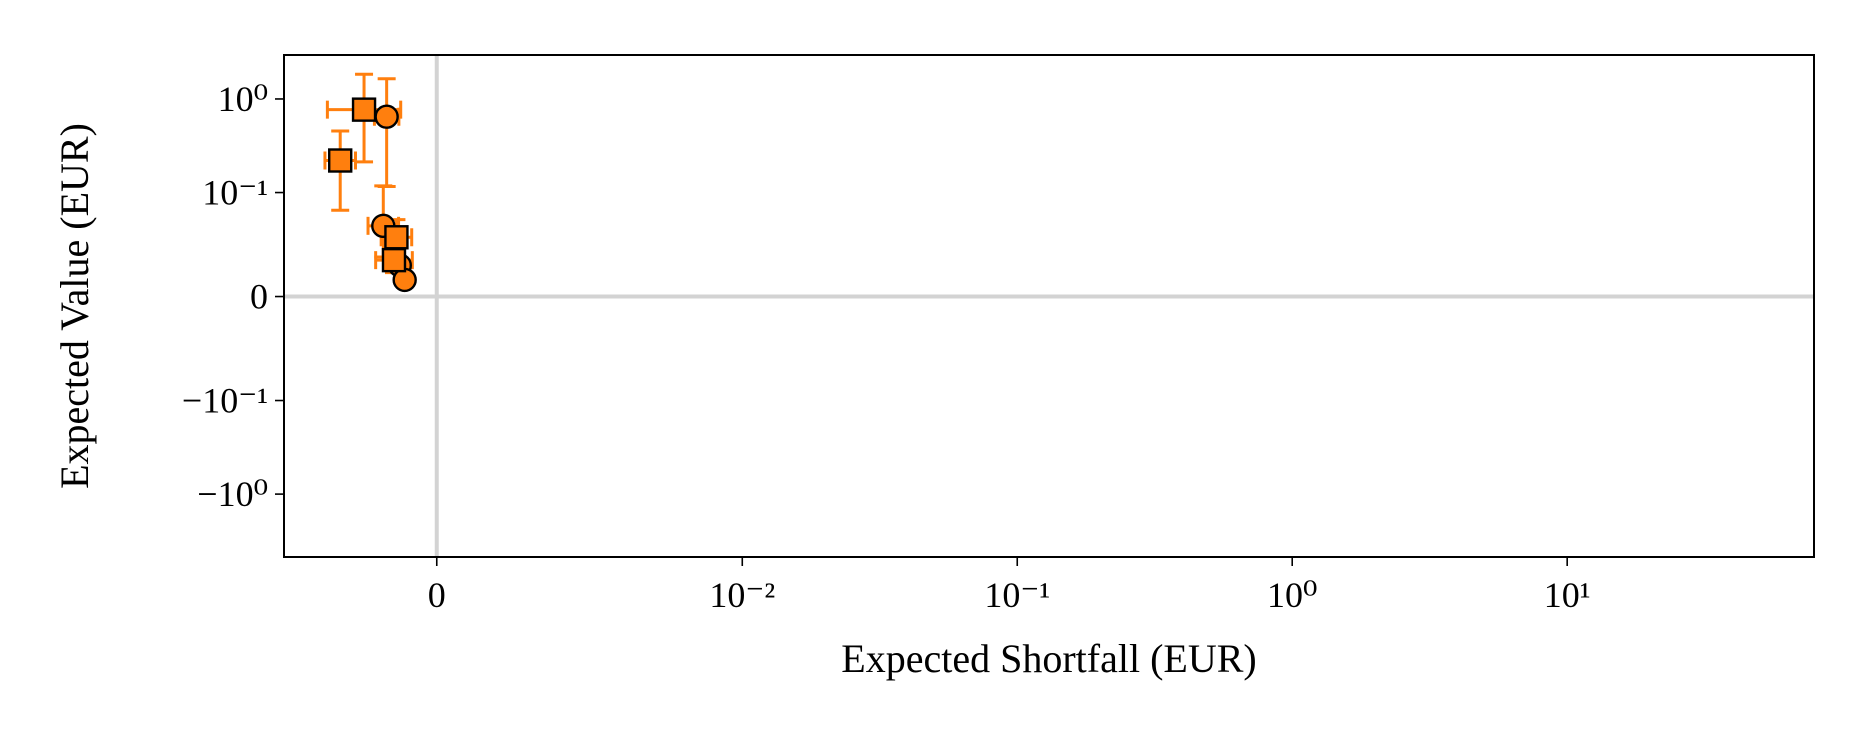  I want to click on y-tick-label: 10⁰, so click(243, 99).